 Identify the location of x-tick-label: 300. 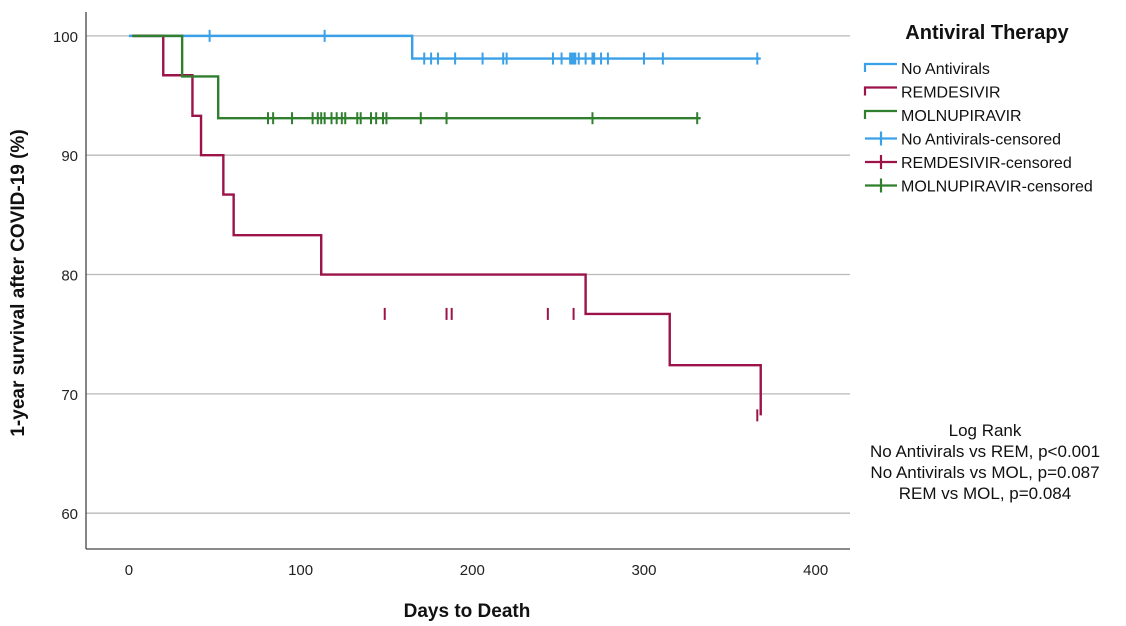
(643, 570).